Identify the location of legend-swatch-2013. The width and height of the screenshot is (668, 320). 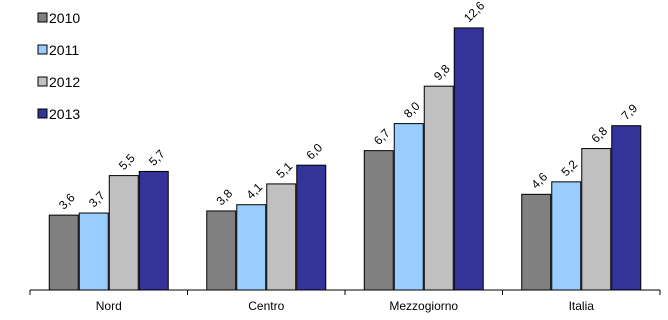
(42, 113).